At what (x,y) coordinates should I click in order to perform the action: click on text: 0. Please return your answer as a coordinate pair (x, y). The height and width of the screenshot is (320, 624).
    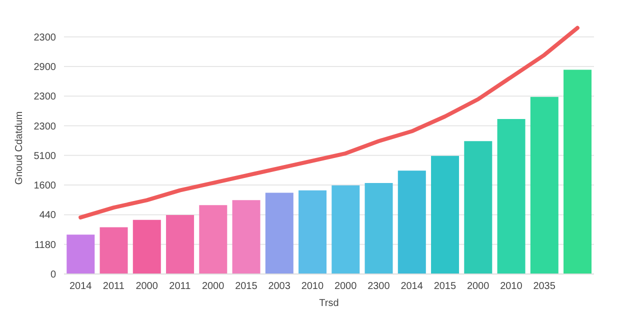
    Looking at the image, I should click on (53, 275).